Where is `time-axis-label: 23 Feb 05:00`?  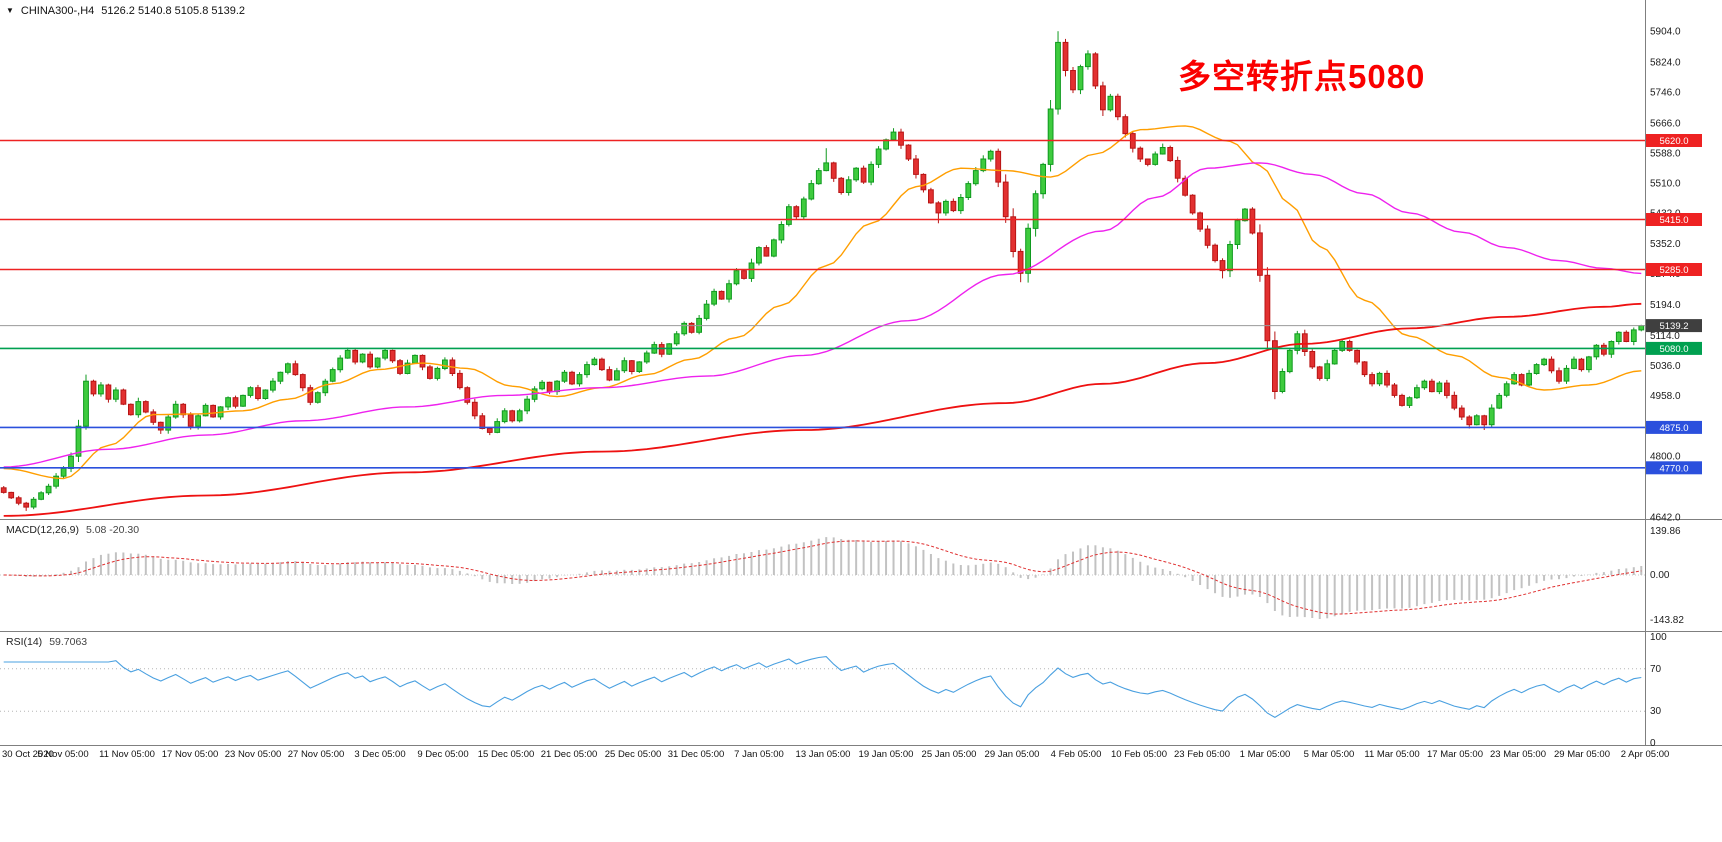
time-axis-label: 23 Feb 05:00 is located at coordinates (1202, 754).